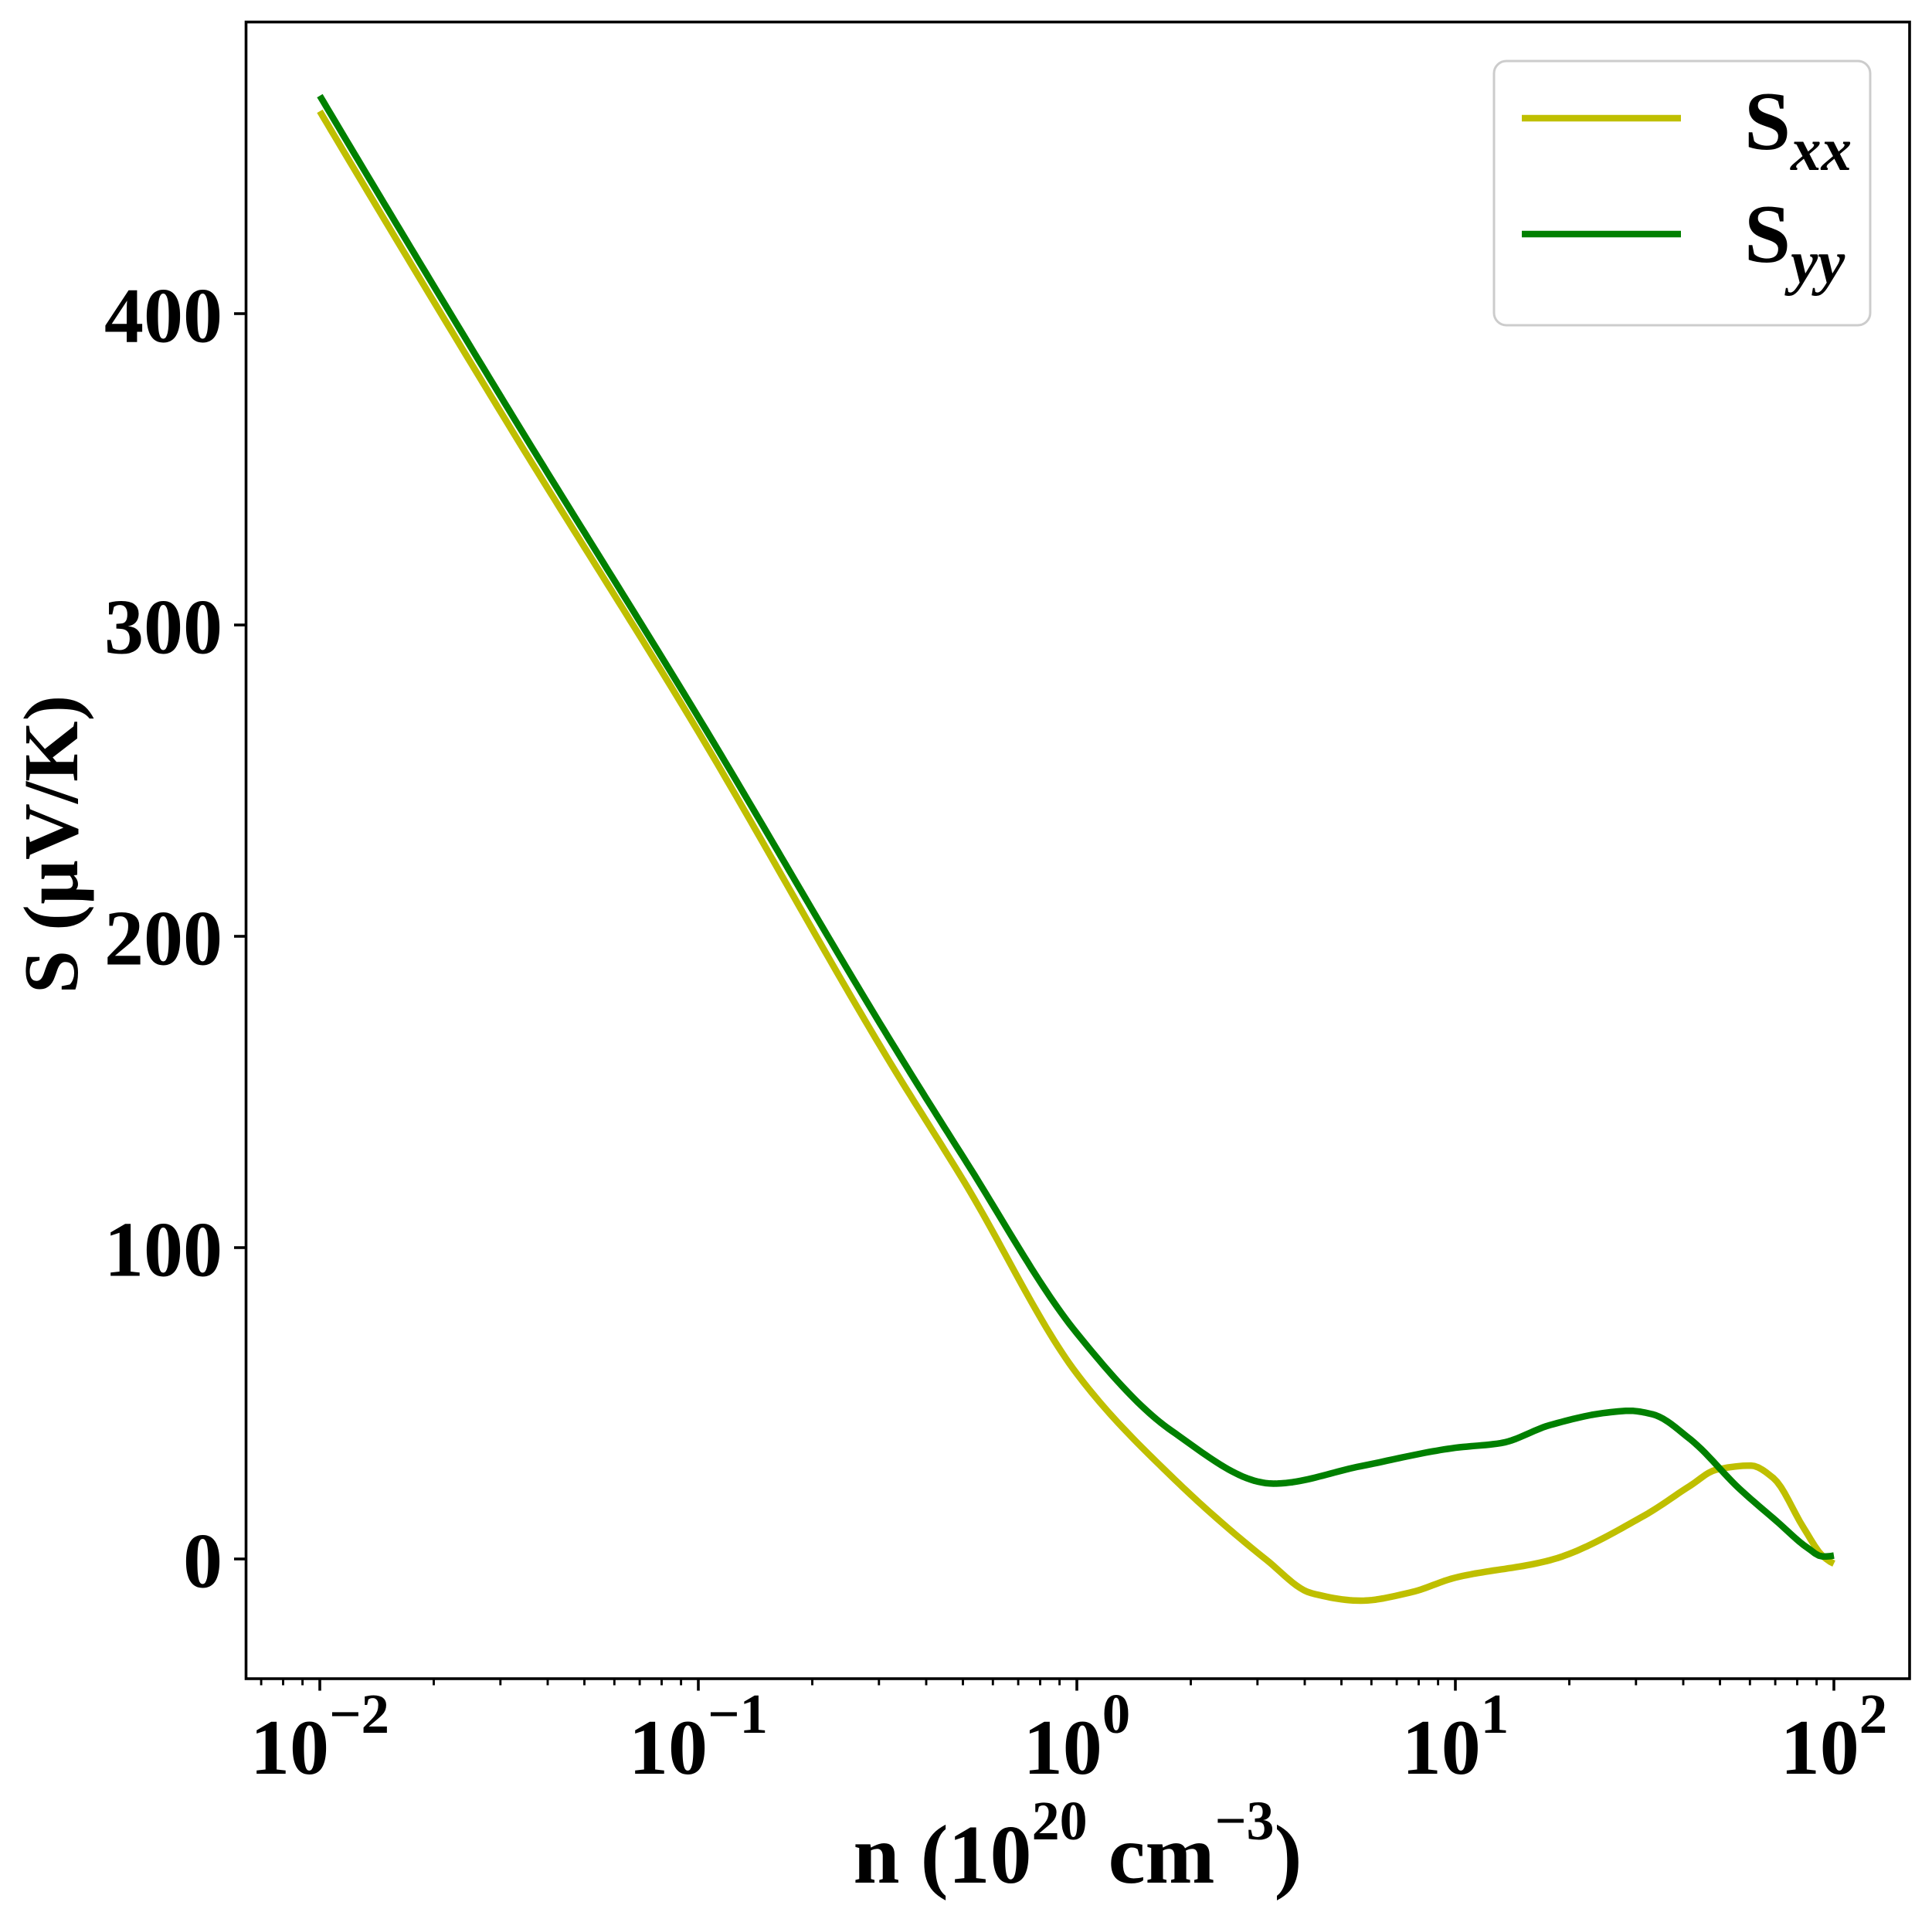 Image resolution: width=1932 pixels, height=1929 pixels. What do you see at coordinates (163, 316) in the screenshot?
I see `svg-text: 400` at bounding box center [163, 316].